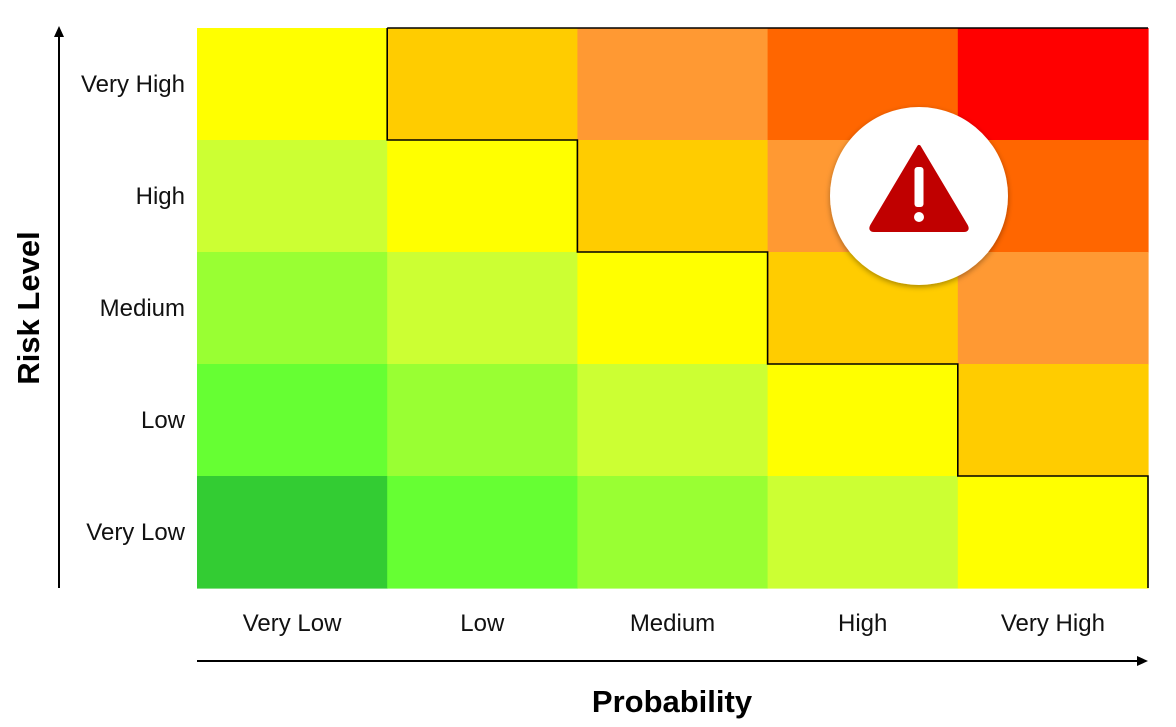  I want to click on x-tick-label: Very Low, so click(292, 623).